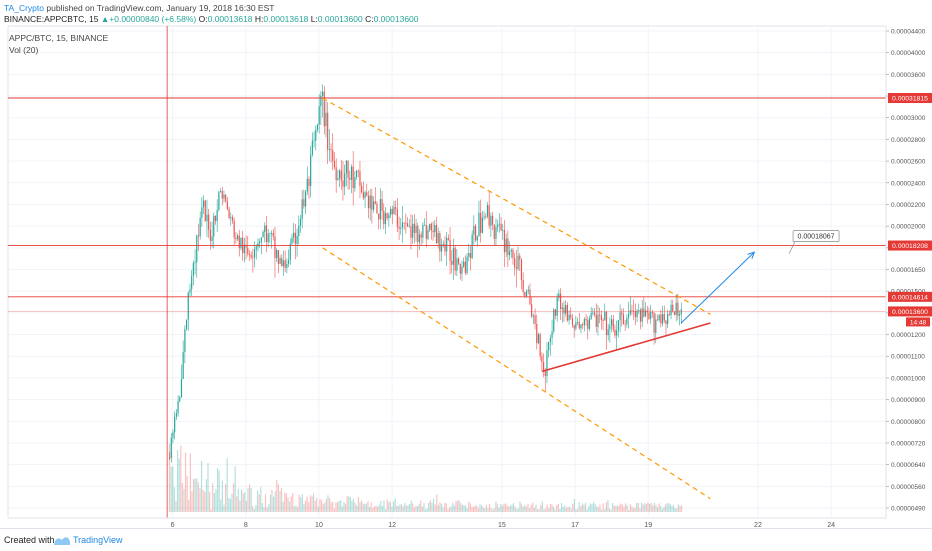  What do you see at coordinates (98, 540) in the screenshot?
I see `tradingview-brand: TradingView` at bounding box center [98, 540].